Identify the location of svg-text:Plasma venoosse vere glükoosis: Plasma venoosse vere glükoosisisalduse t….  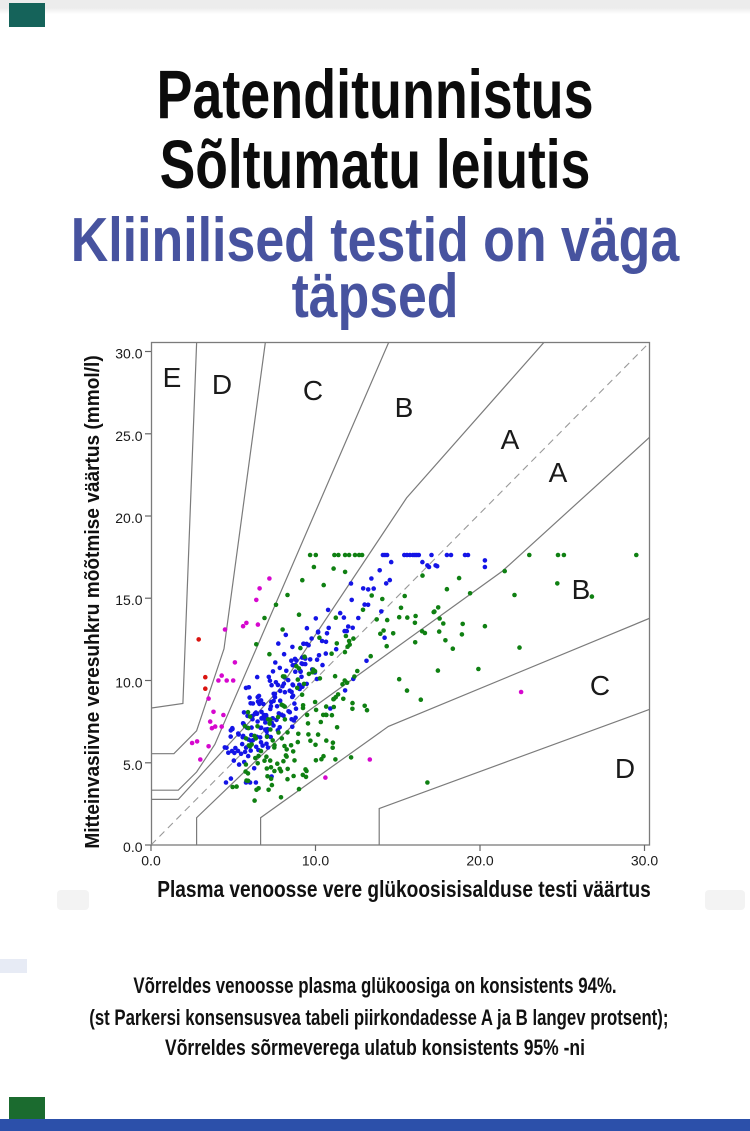
(404, 889).